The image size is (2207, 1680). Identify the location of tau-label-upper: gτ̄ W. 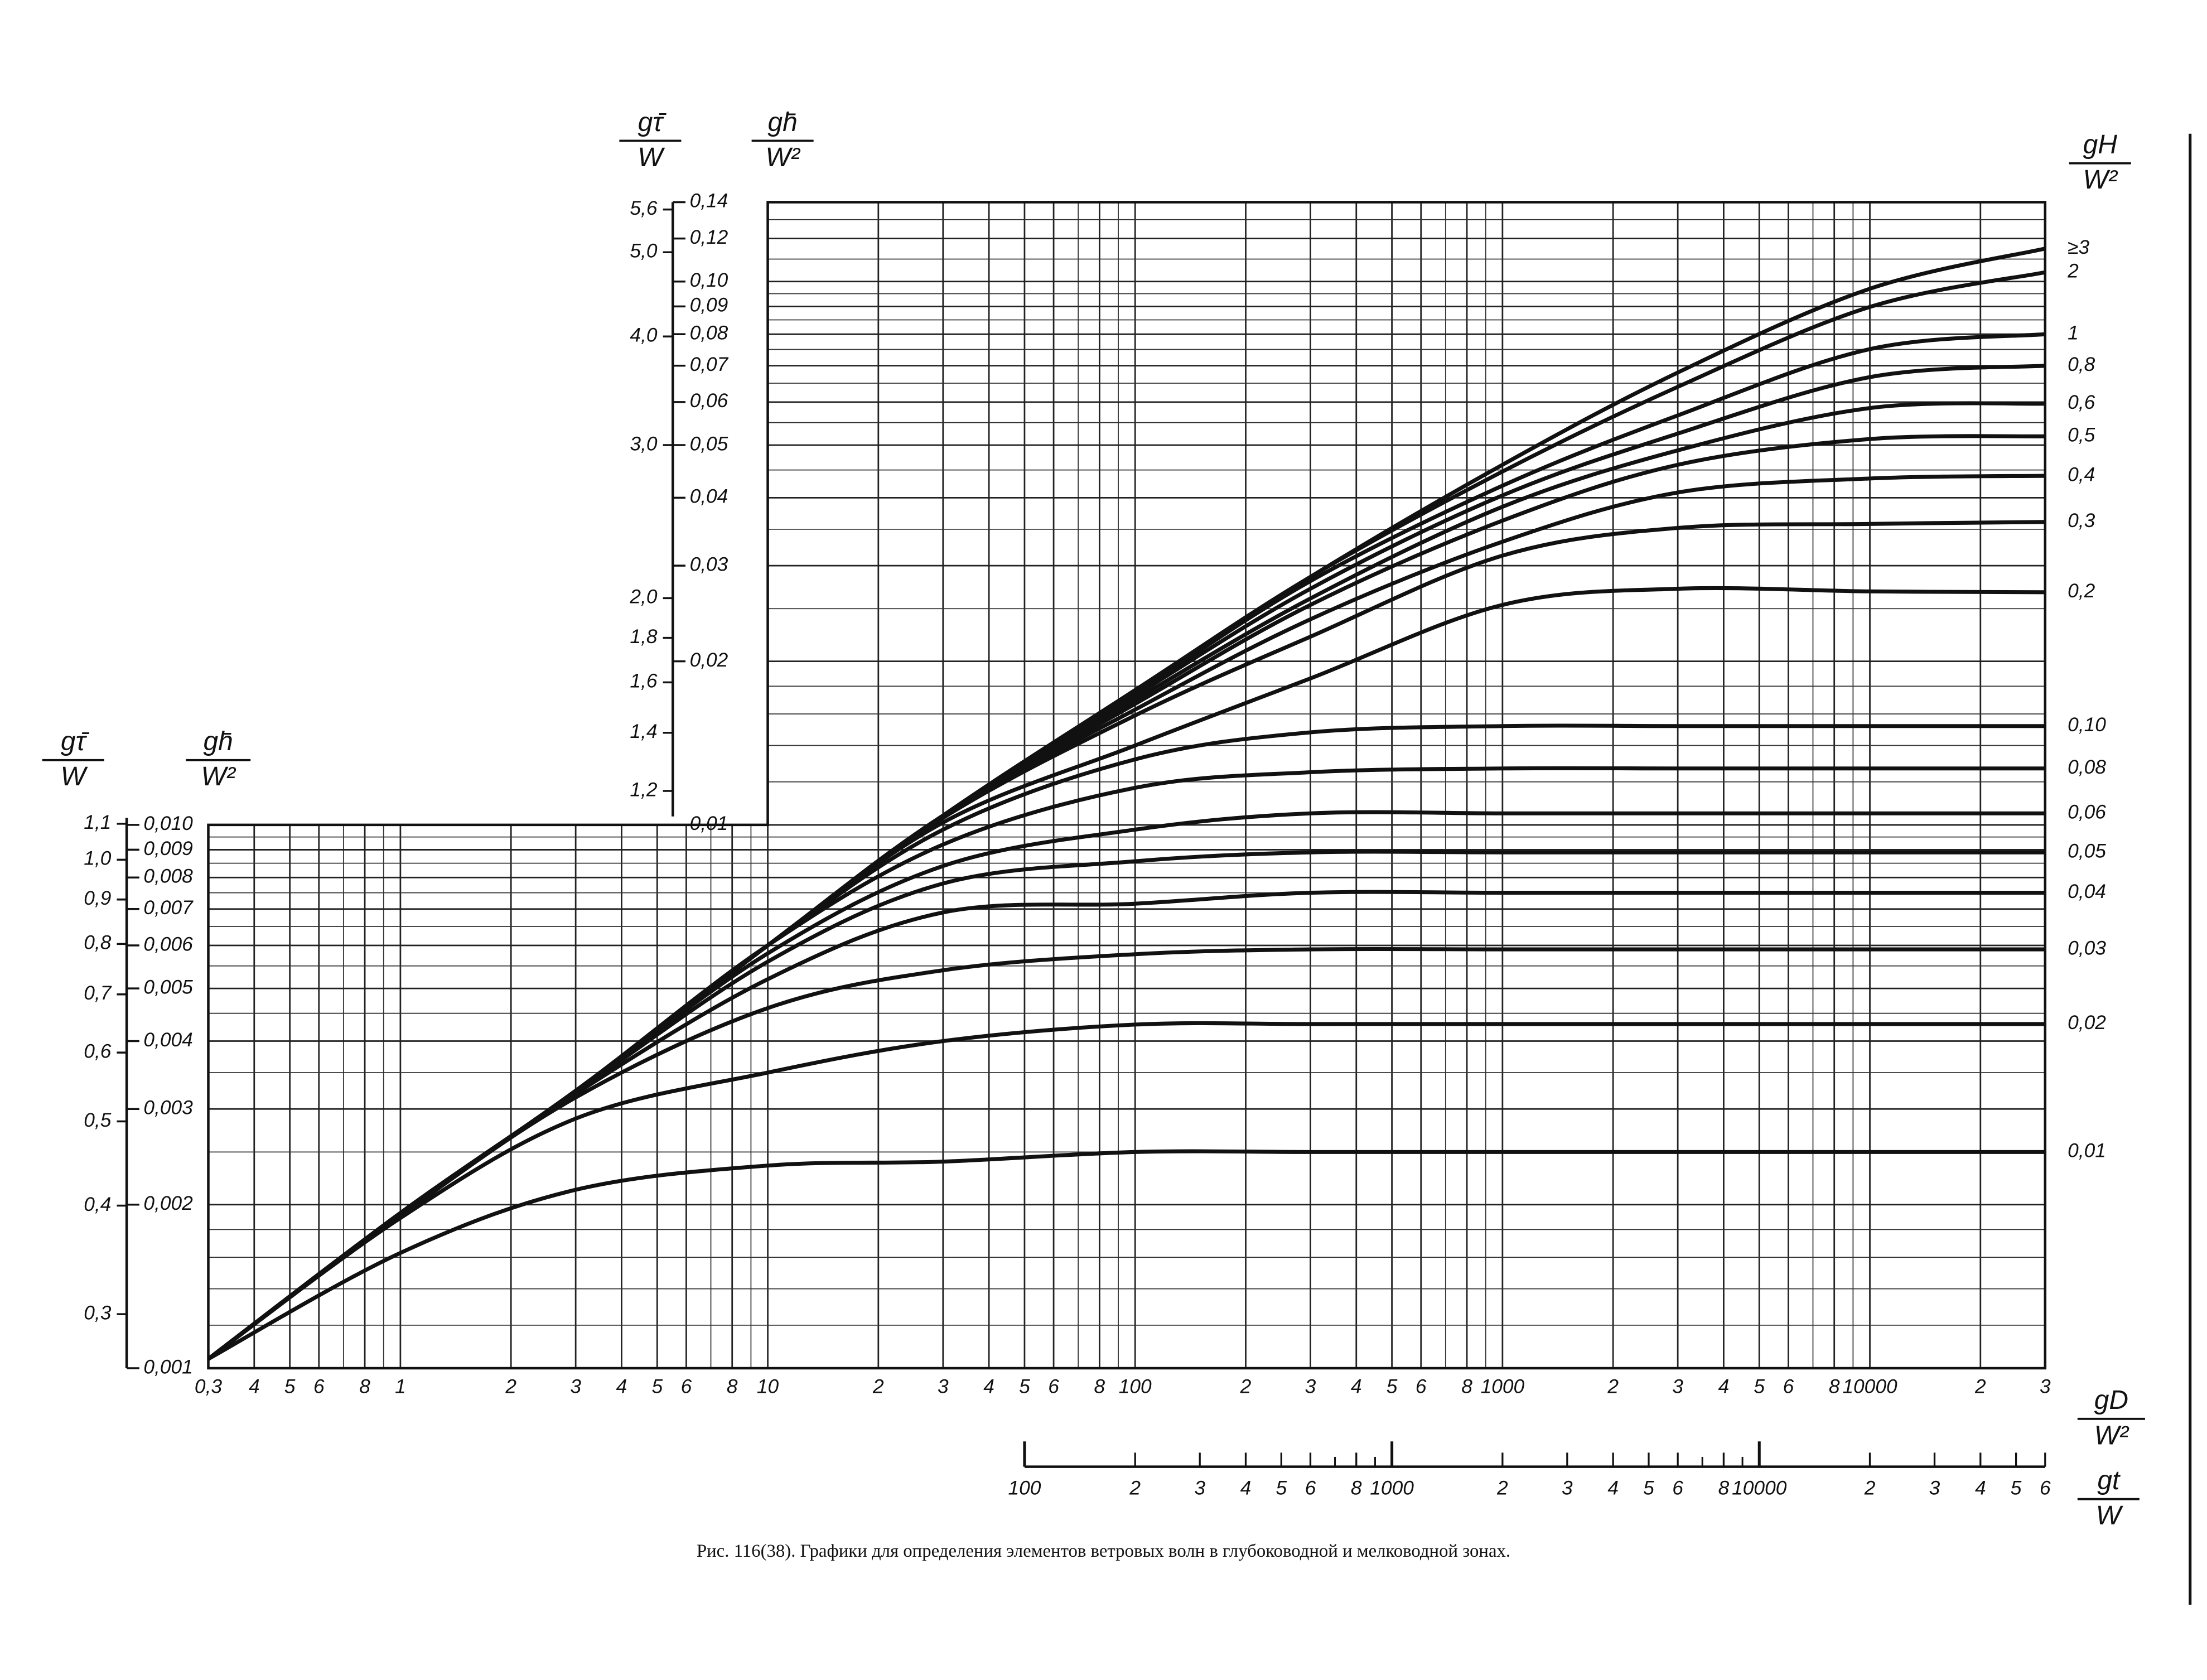
(651, 140).